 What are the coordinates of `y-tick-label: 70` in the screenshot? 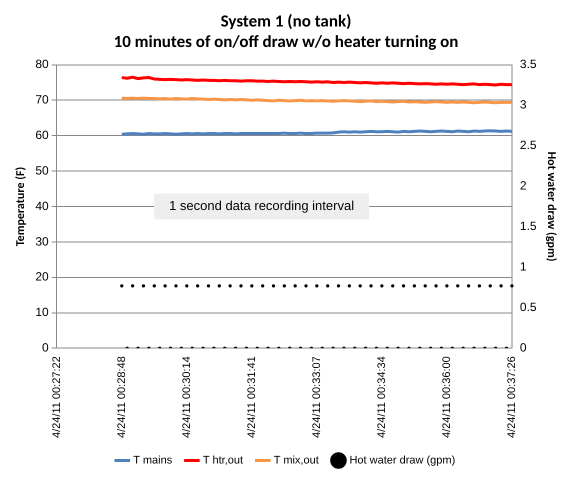 It's located at (42, 99).